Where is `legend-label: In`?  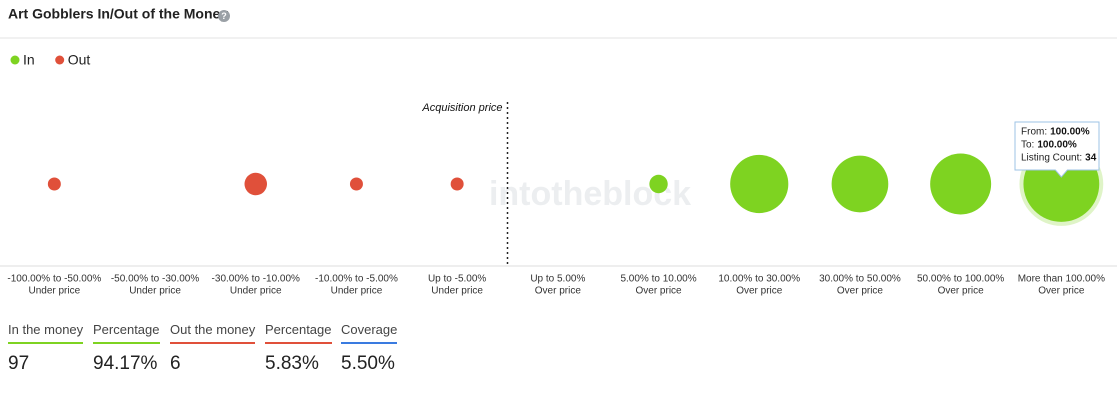
legend-label: In is located at coordinates (29, 60).